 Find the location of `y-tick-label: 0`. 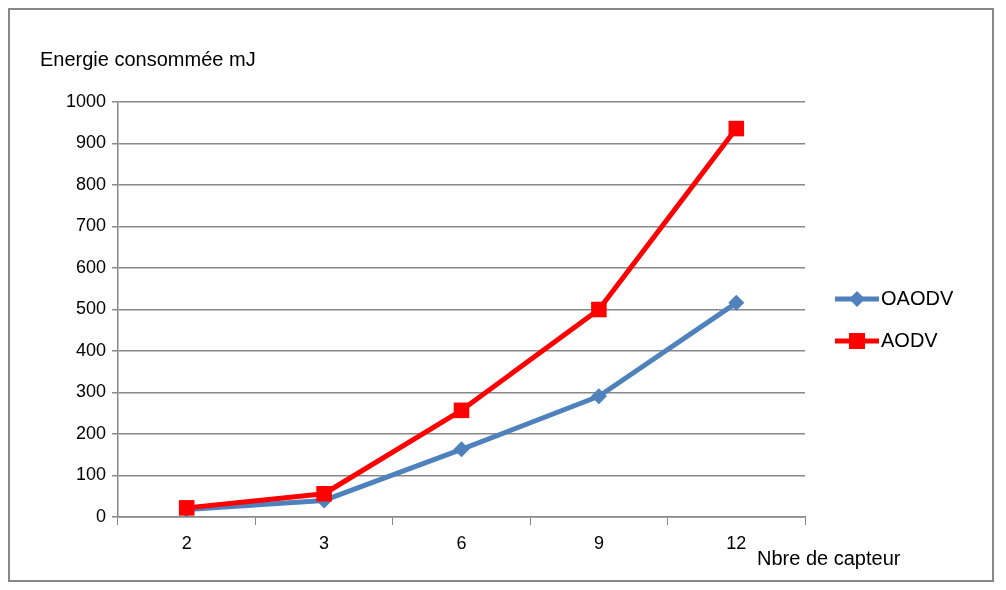

y-tick-label: 0 is located at coordinates (100, 515).